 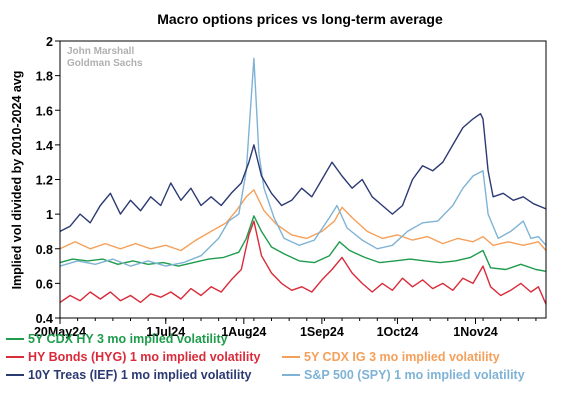 I want to click on x-tick-label: 1Sep24, so click(x=322, y=332).